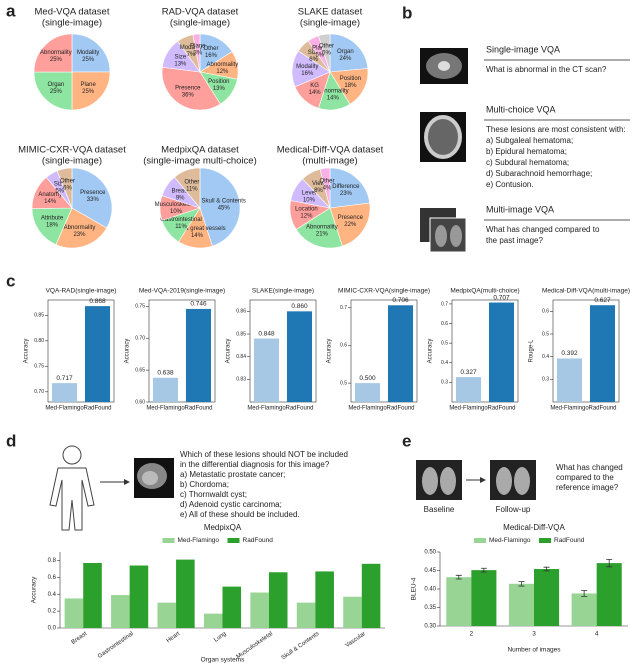 The image size is (640, 668). Describe the element at coordinates (320, 56) in the screenshot. I see `slice-value: 5%` at that location.